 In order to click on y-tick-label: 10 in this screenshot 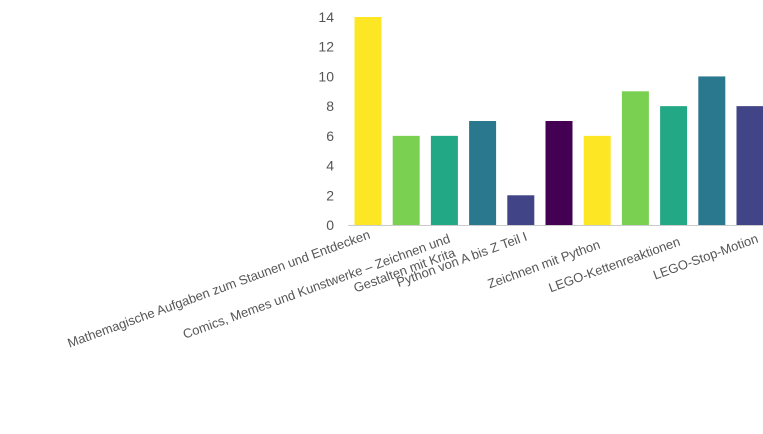, I will do `click(326, 76)`.